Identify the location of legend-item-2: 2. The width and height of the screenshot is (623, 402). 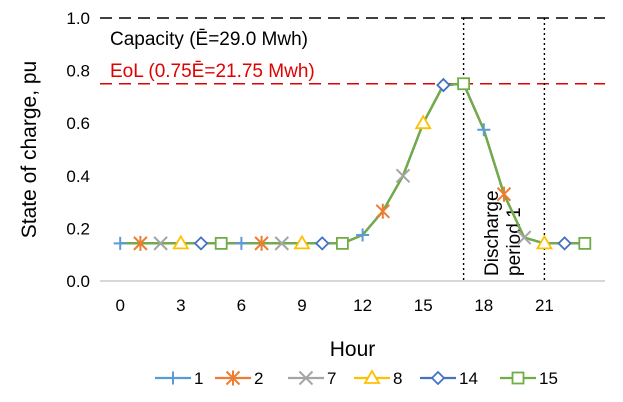
(239, 378).